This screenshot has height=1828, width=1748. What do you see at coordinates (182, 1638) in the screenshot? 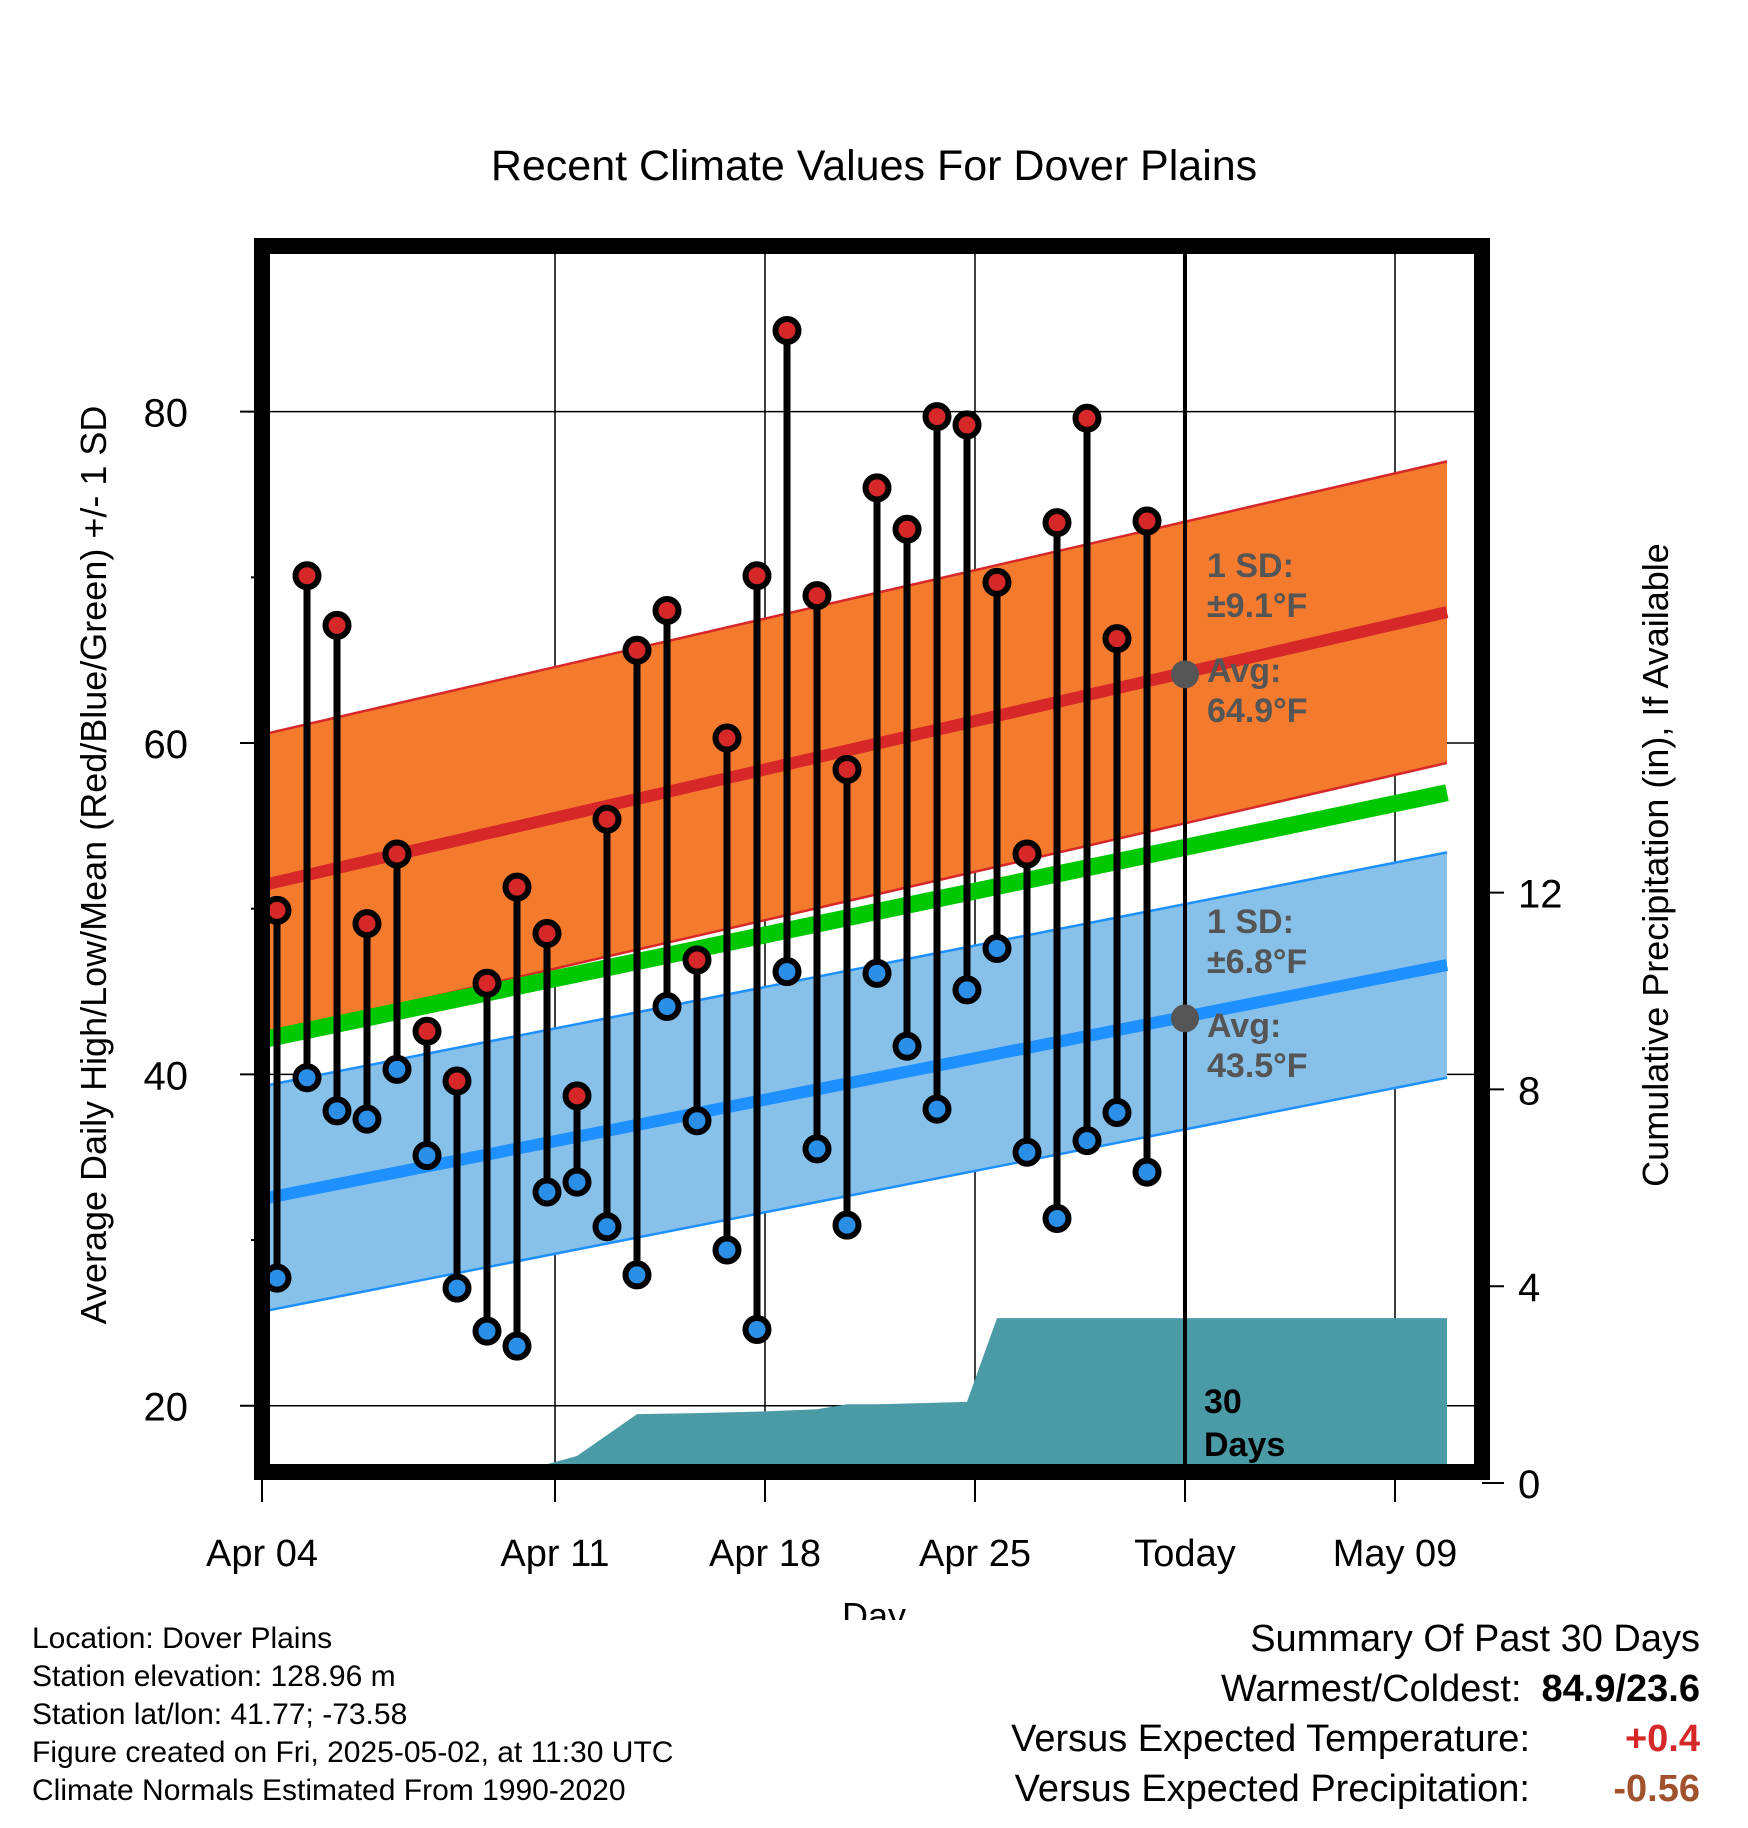
I see `location-text: Location: Dover Plains` at bounding box center [182, 1638].